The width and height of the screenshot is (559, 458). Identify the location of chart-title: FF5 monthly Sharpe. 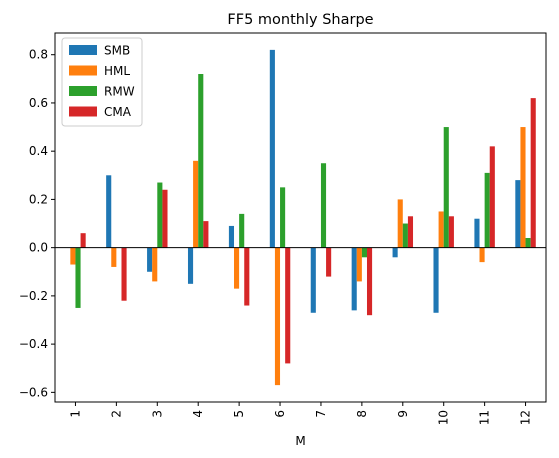
(300, 20).